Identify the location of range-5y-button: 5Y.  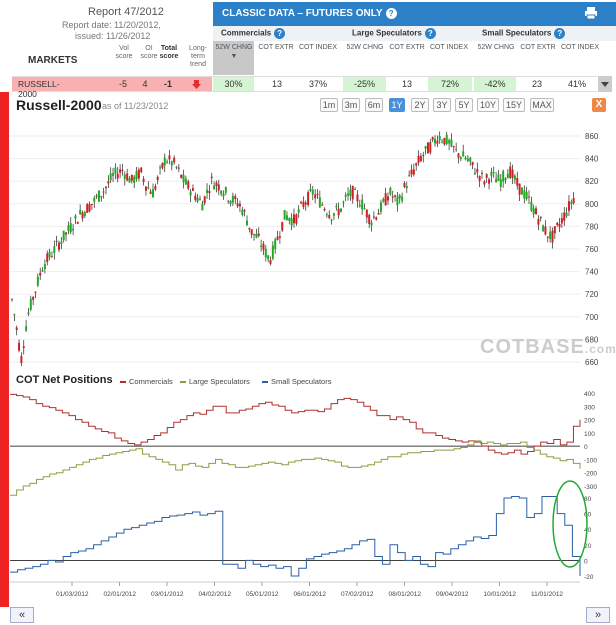
(464, 105).